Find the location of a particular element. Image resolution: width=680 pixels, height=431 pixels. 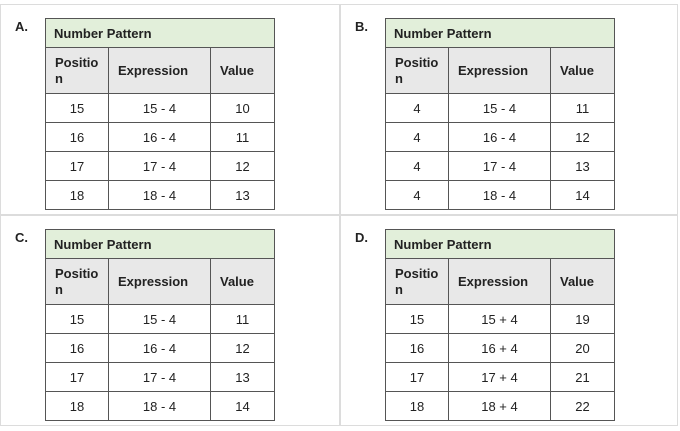

data-row: 15 15 - 4 10 is located at coordinates (160, 108).